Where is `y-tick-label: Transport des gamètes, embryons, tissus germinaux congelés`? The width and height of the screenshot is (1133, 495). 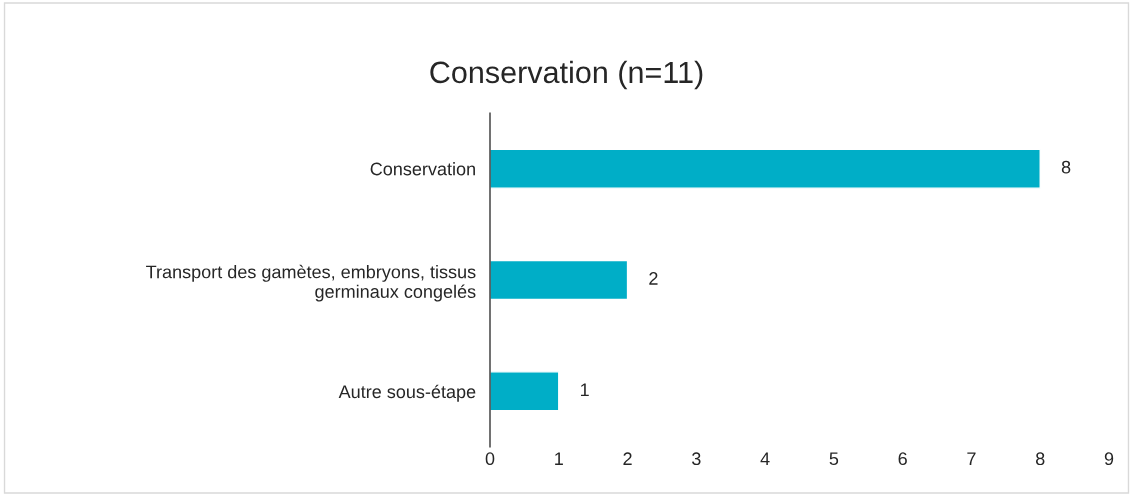 y-tick-label: Transport des gamètes, embryons, tissus germinaux congelés is located at coordinates (311, 283).